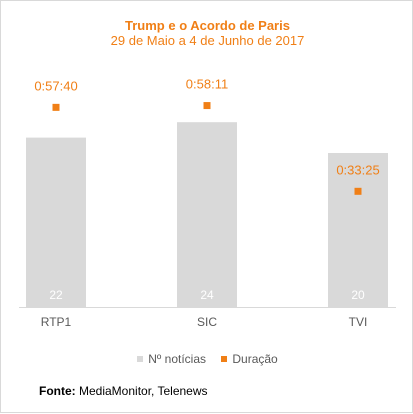  I want to click on chart-subtitle: 29 de Maio a 4 de Junho de 2017, so click(207, 40).